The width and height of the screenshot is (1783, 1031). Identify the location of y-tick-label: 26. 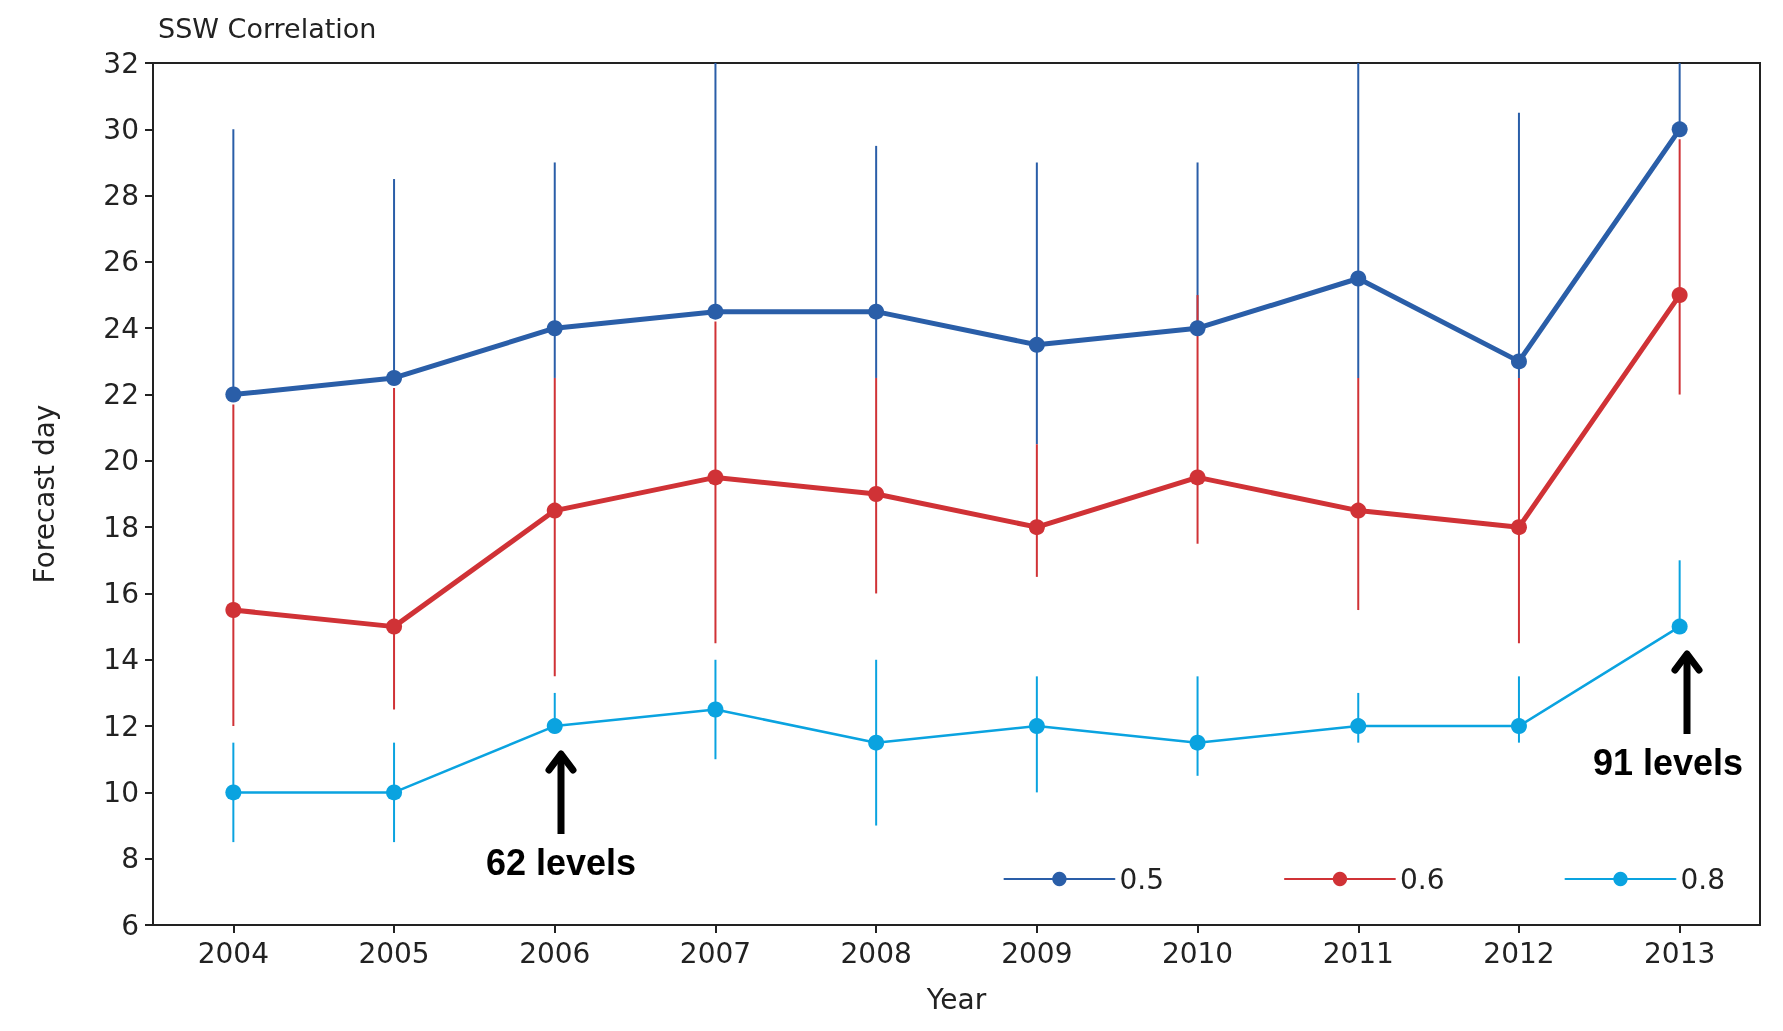
(121, 262).